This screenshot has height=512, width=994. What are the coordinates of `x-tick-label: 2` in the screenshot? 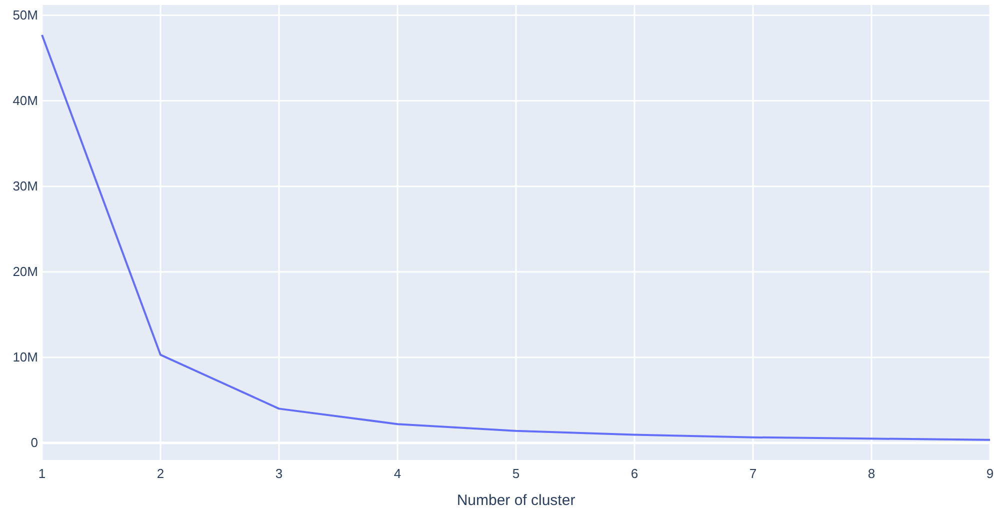 It's located at (160, 473).